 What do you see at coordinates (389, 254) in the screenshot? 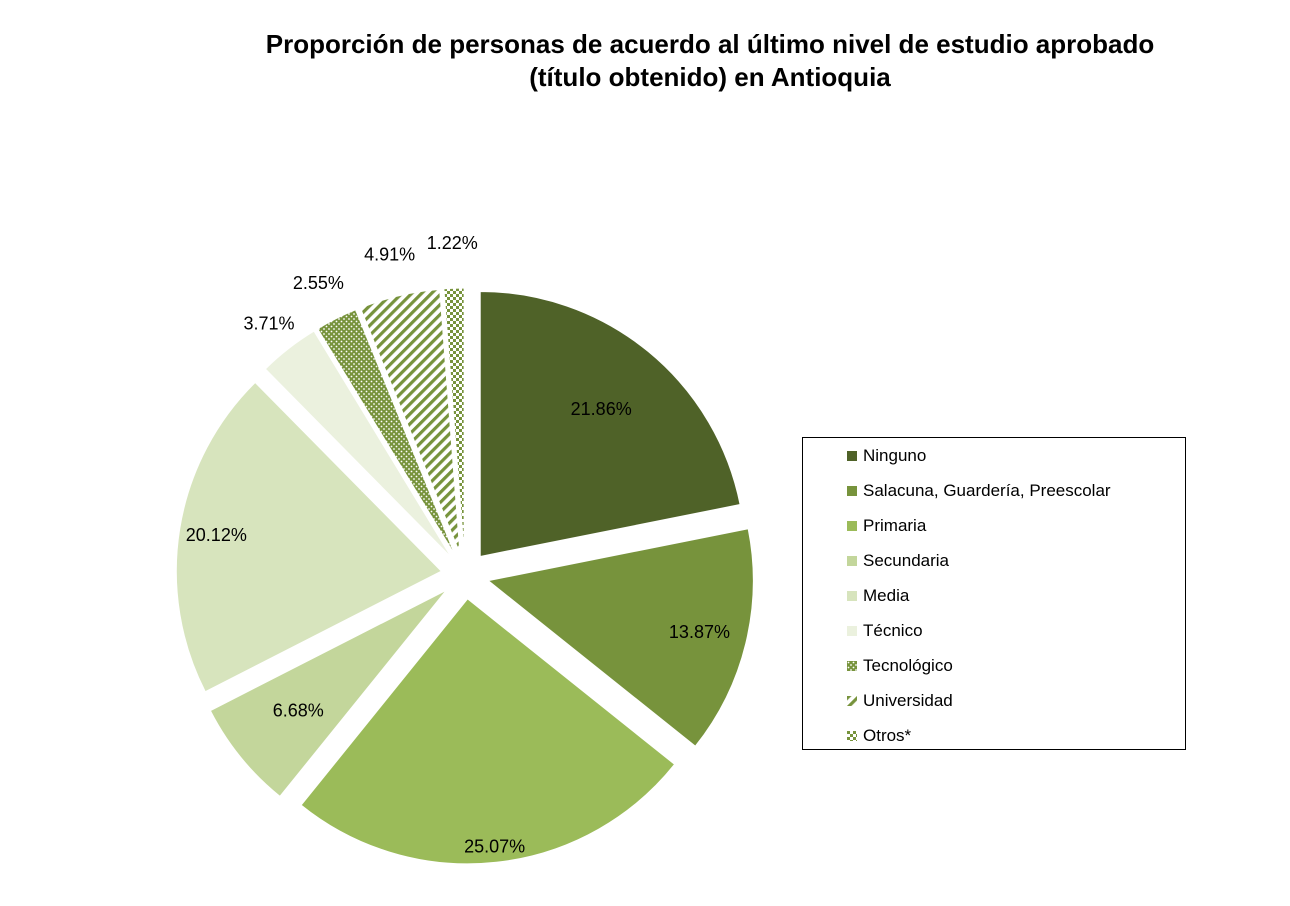
I see `data-label-8: 4.91%` at bounding box center [389, 254].